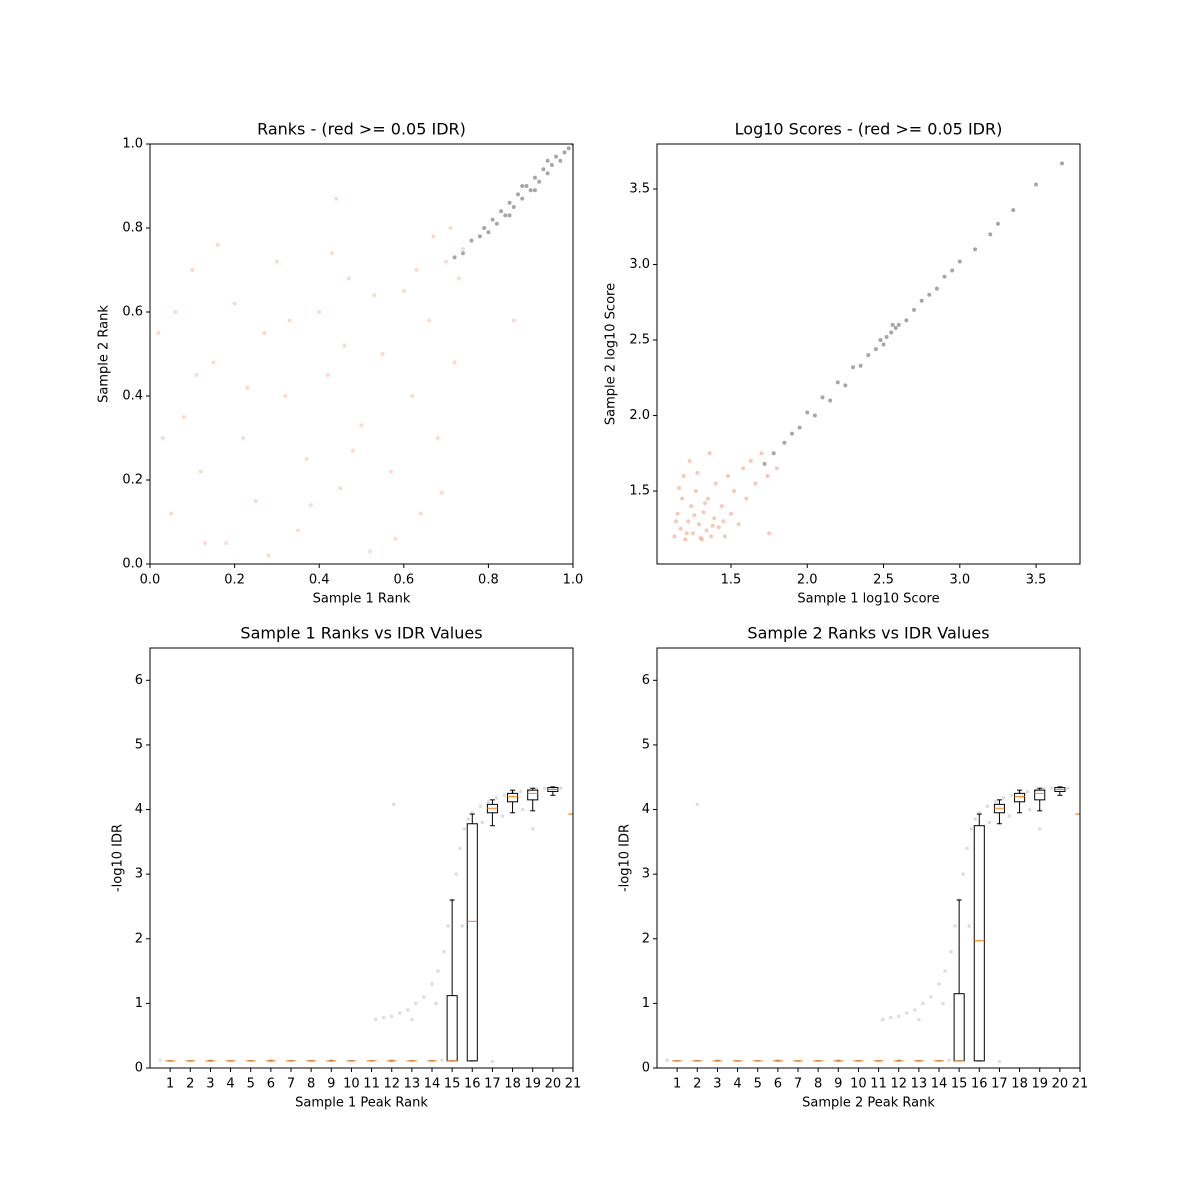 This screenshot has width=1200, height=1200. What do you see at coordinates (878, 1084) in the screenshot?
I see `x-tick-label: 11` at bounding box center [878, 1084].